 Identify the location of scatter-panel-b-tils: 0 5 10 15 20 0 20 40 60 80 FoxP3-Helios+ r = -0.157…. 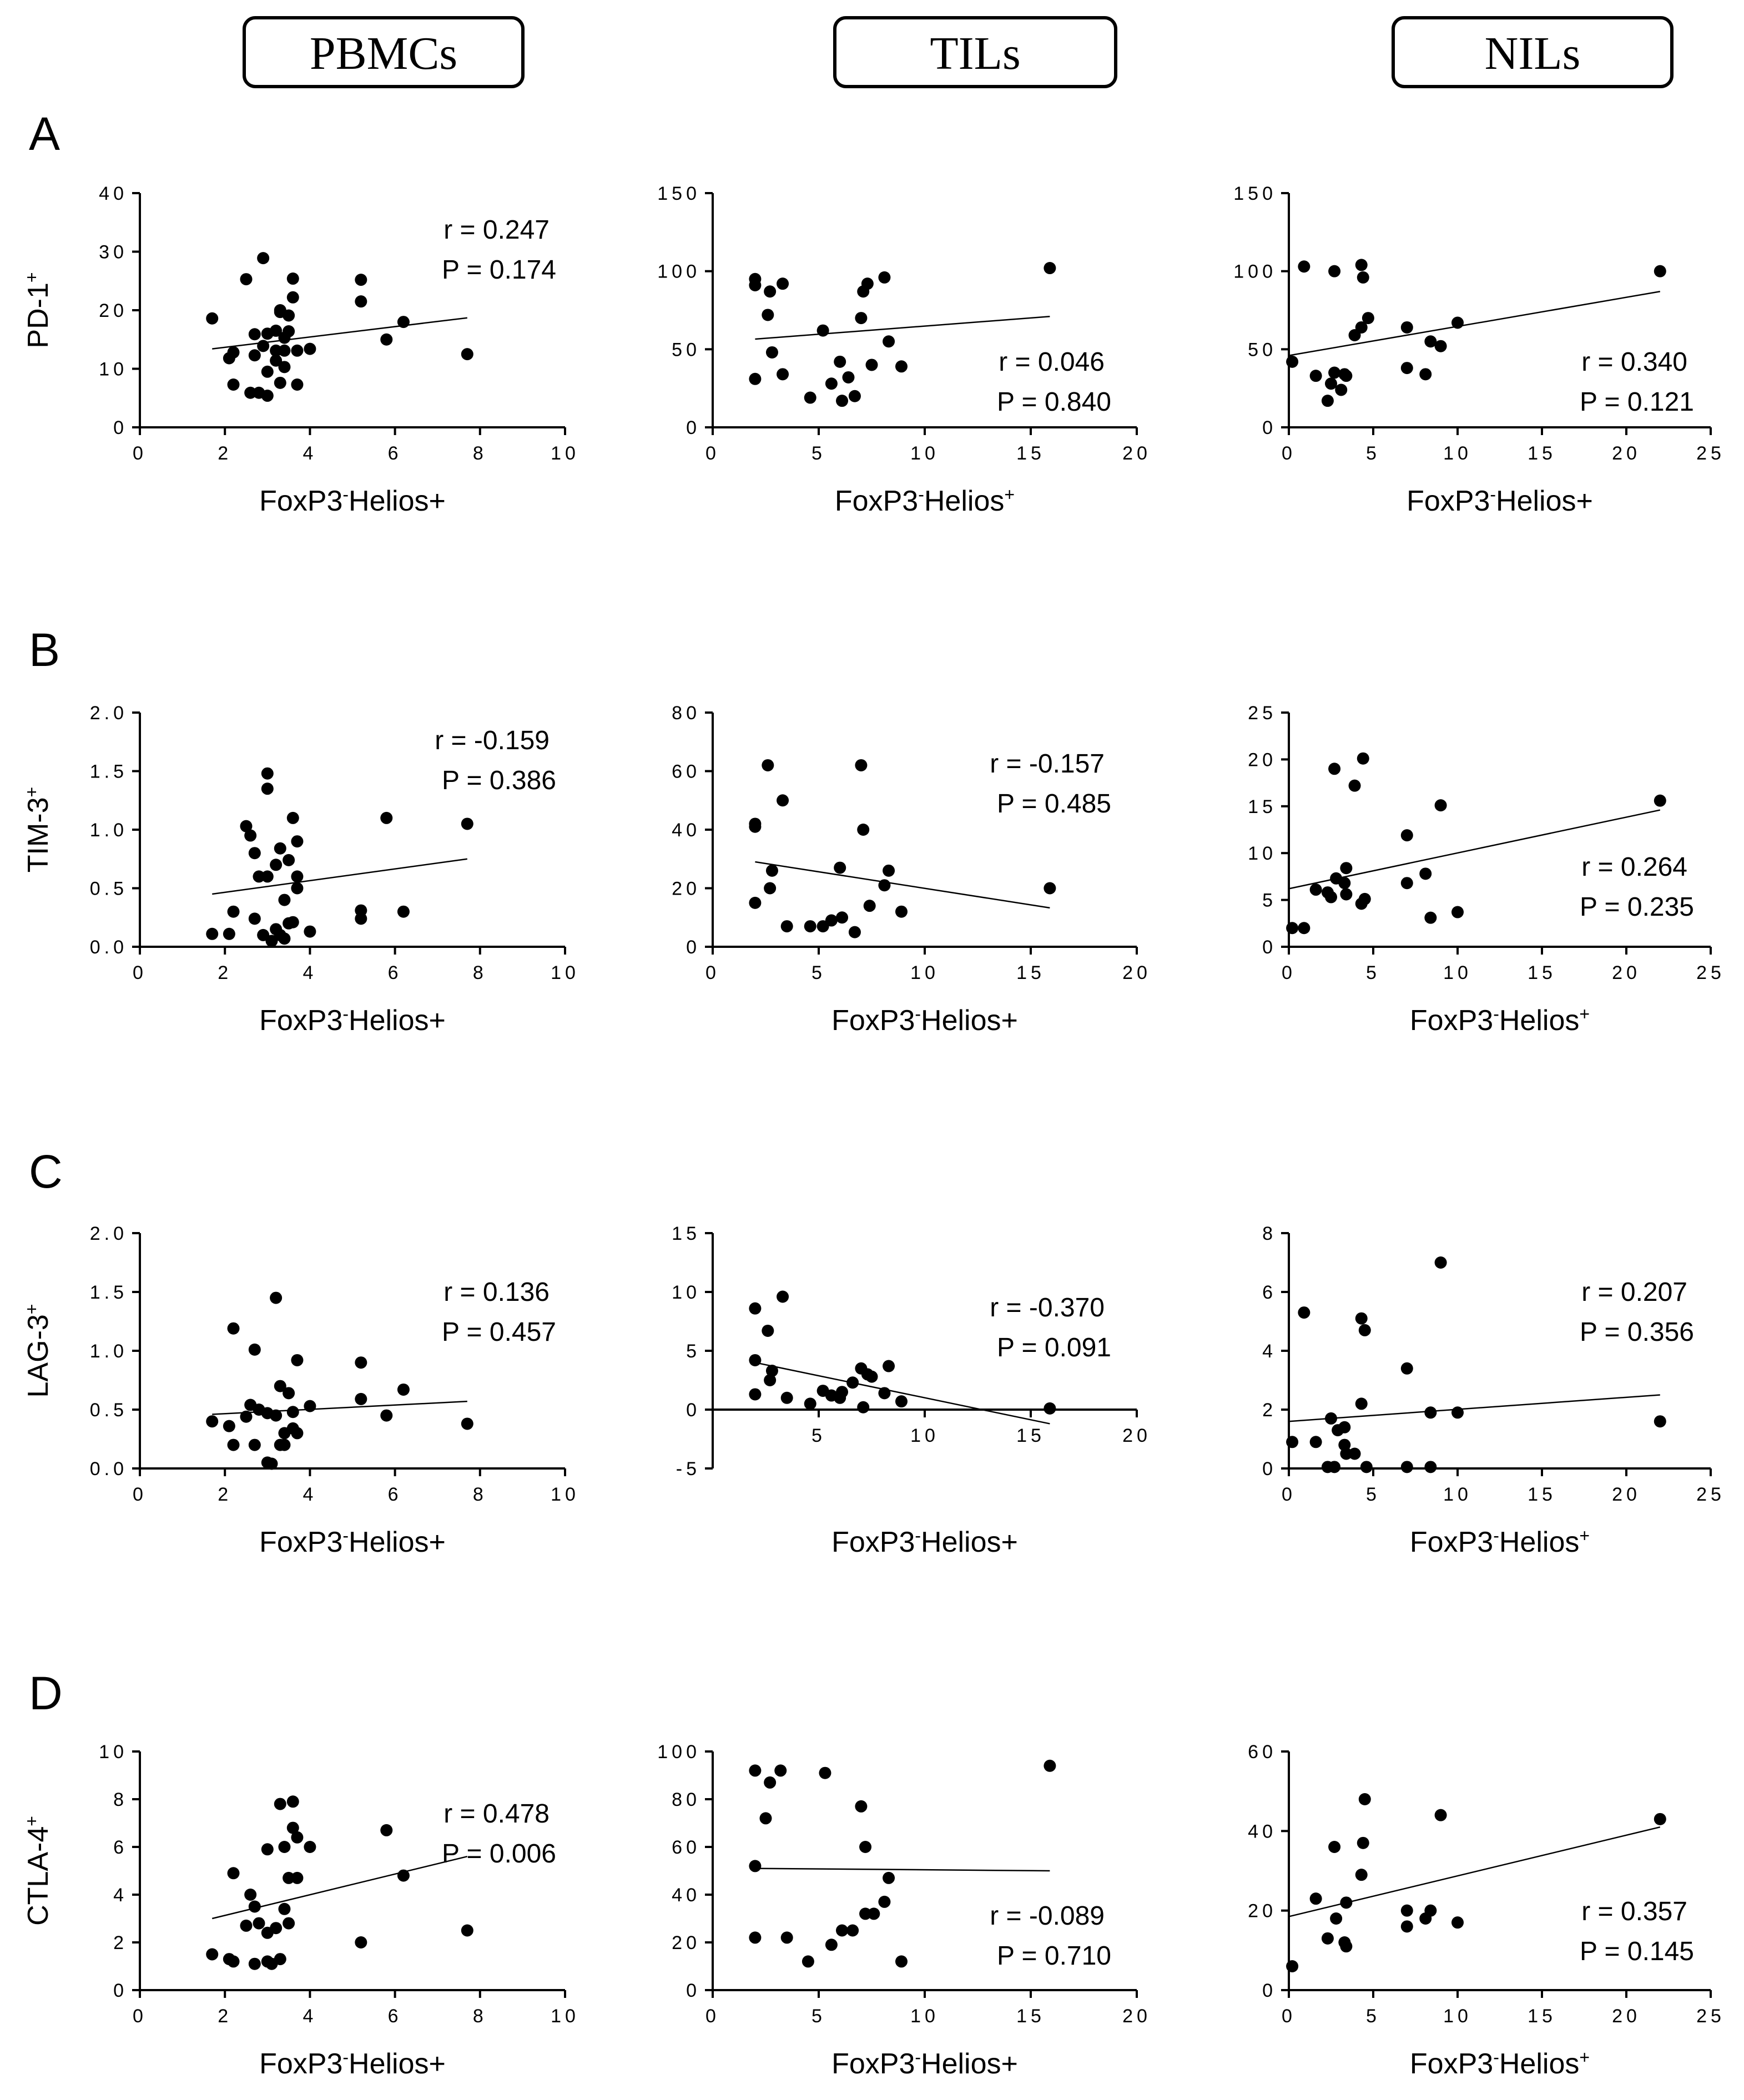
(910, 870).